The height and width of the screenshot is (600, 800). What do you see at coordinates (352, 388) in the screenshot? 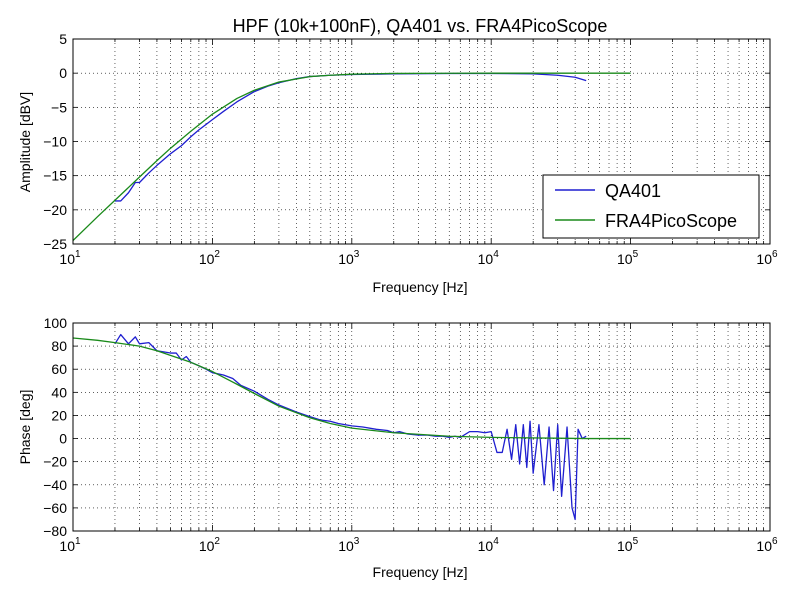
I see `phase-series-fra4picoscope` at bounding box center [352, 388].